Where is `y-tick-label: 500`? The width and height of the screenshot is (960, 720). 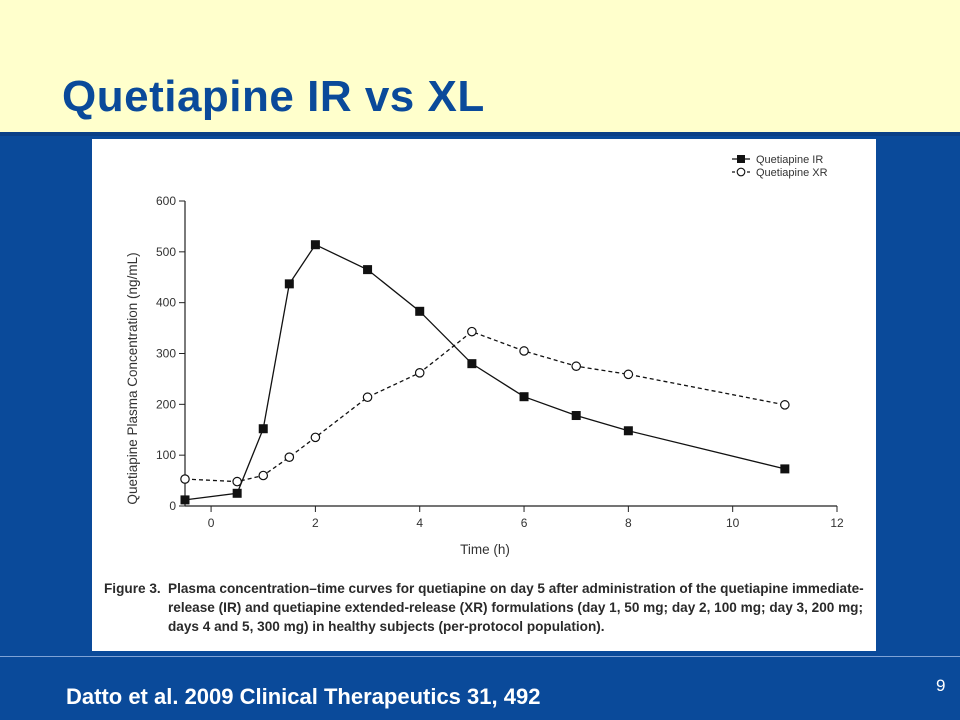 y-tick-label: 500 is located at coordinates (166, 252).